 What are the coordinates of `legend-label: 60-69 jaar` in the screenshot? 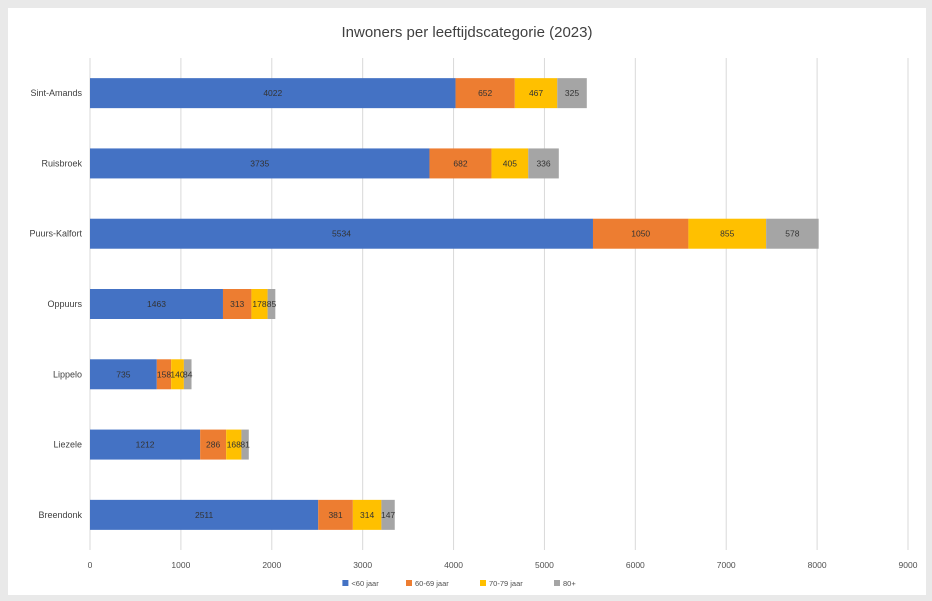 It's located at (432, 583).